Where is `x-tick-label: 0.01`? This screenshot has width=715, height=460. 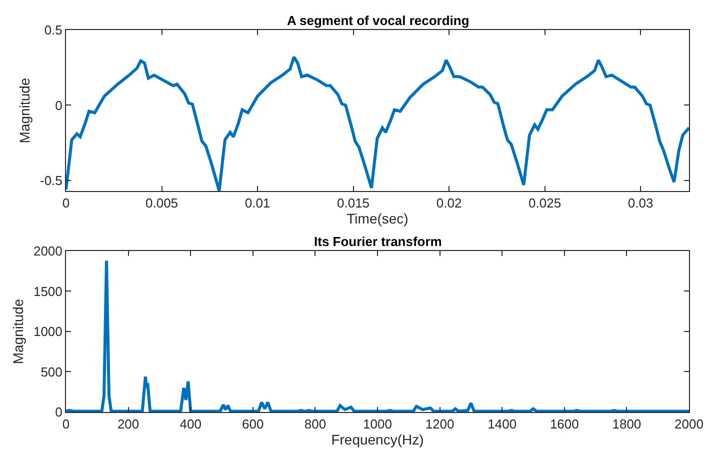
x-tick-label: 0.01 is located at coordinates (257, 203).